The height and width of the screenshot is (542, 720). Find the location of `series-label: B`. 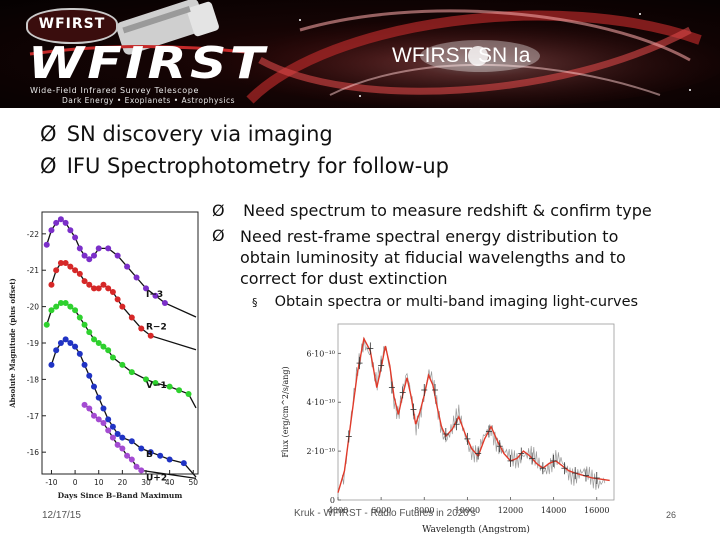

series-label: B is located at coordinates (149, 455).